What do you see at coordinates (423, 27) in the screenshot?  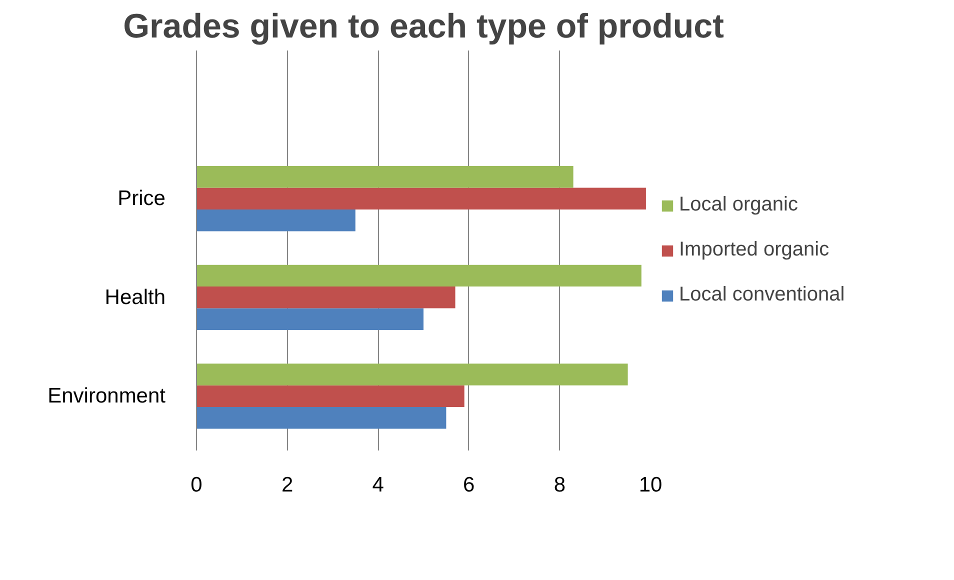 I see `chart-title: Grades given to each type of product` at bounding box center [423, 27].